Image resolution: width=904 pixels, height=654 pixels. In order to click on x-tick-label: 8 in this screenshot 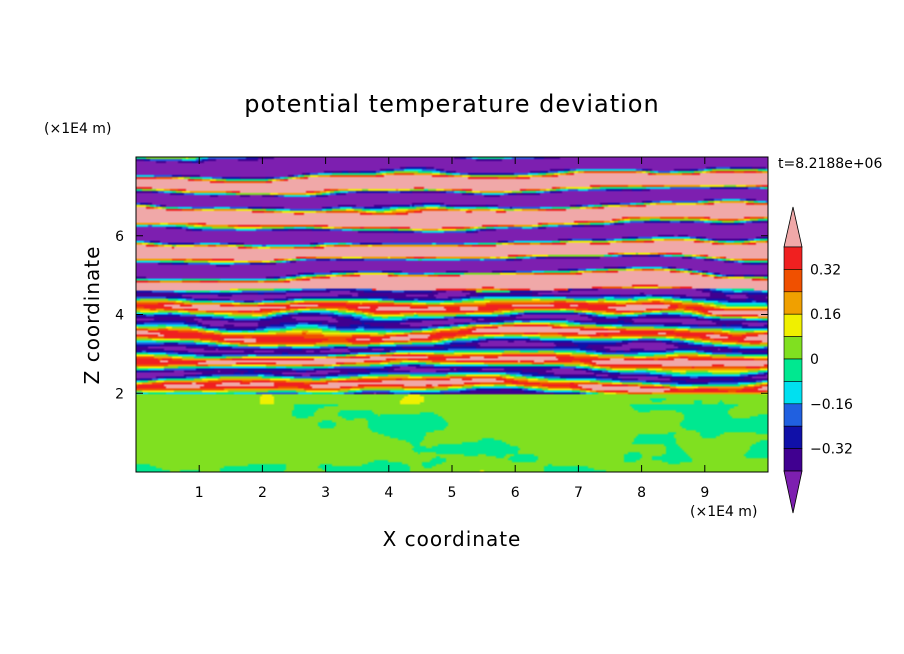, I will do `click(641, 493)`.